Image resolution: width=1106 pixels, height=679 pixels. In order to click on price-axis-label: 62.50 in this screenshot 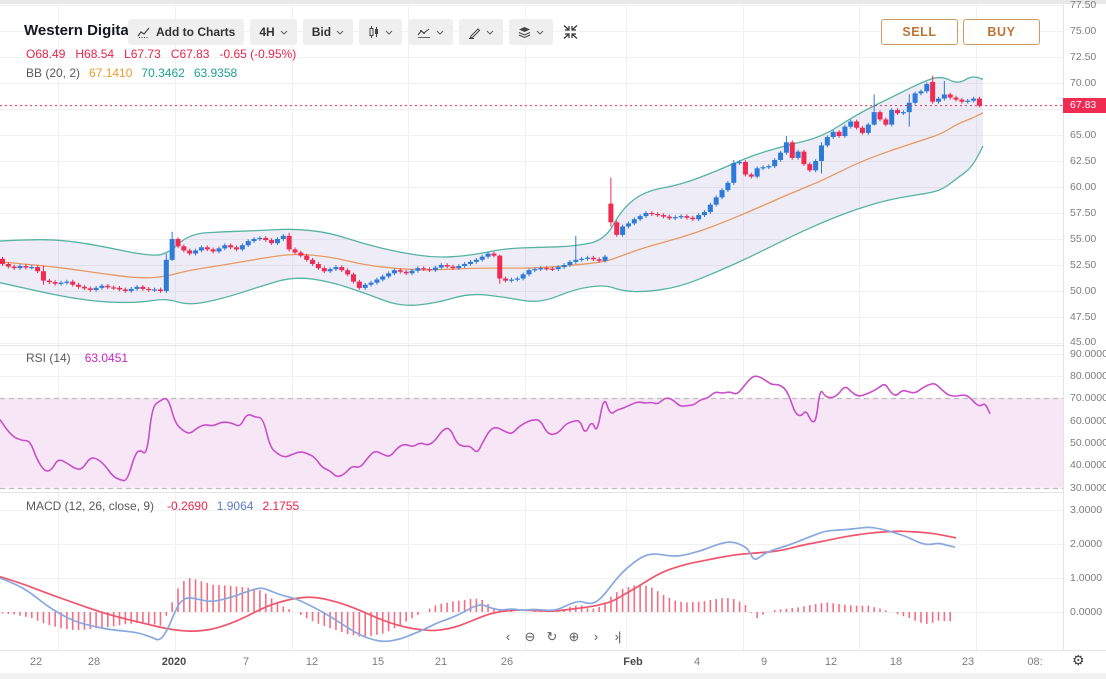, I will do `click(1083, 161)`.